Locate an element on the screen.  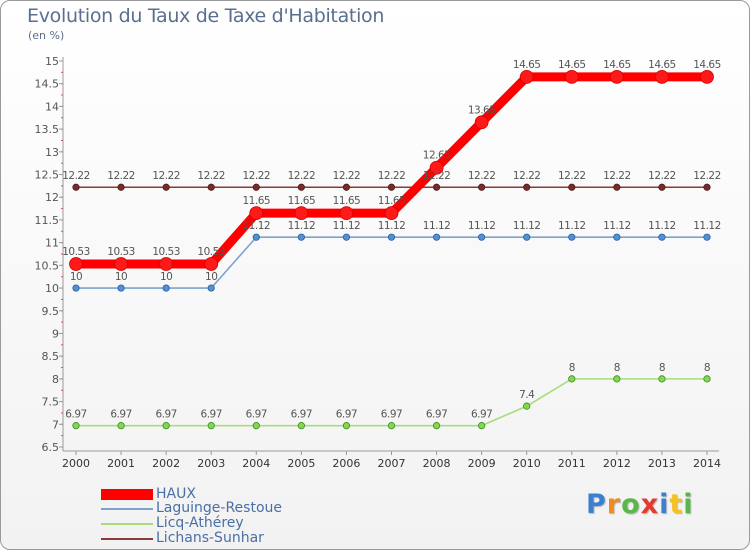
y-tick-label: 9 is located at coordinates (55, 333).